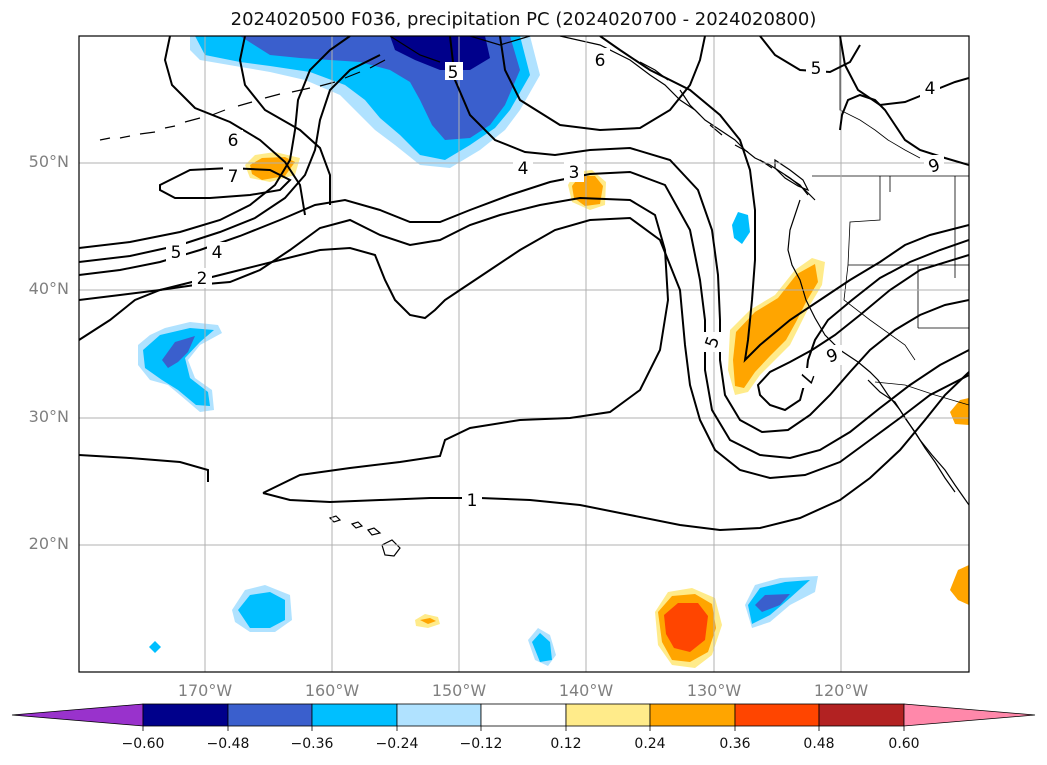  I want to click on vancouver-island, so click(792, 175).